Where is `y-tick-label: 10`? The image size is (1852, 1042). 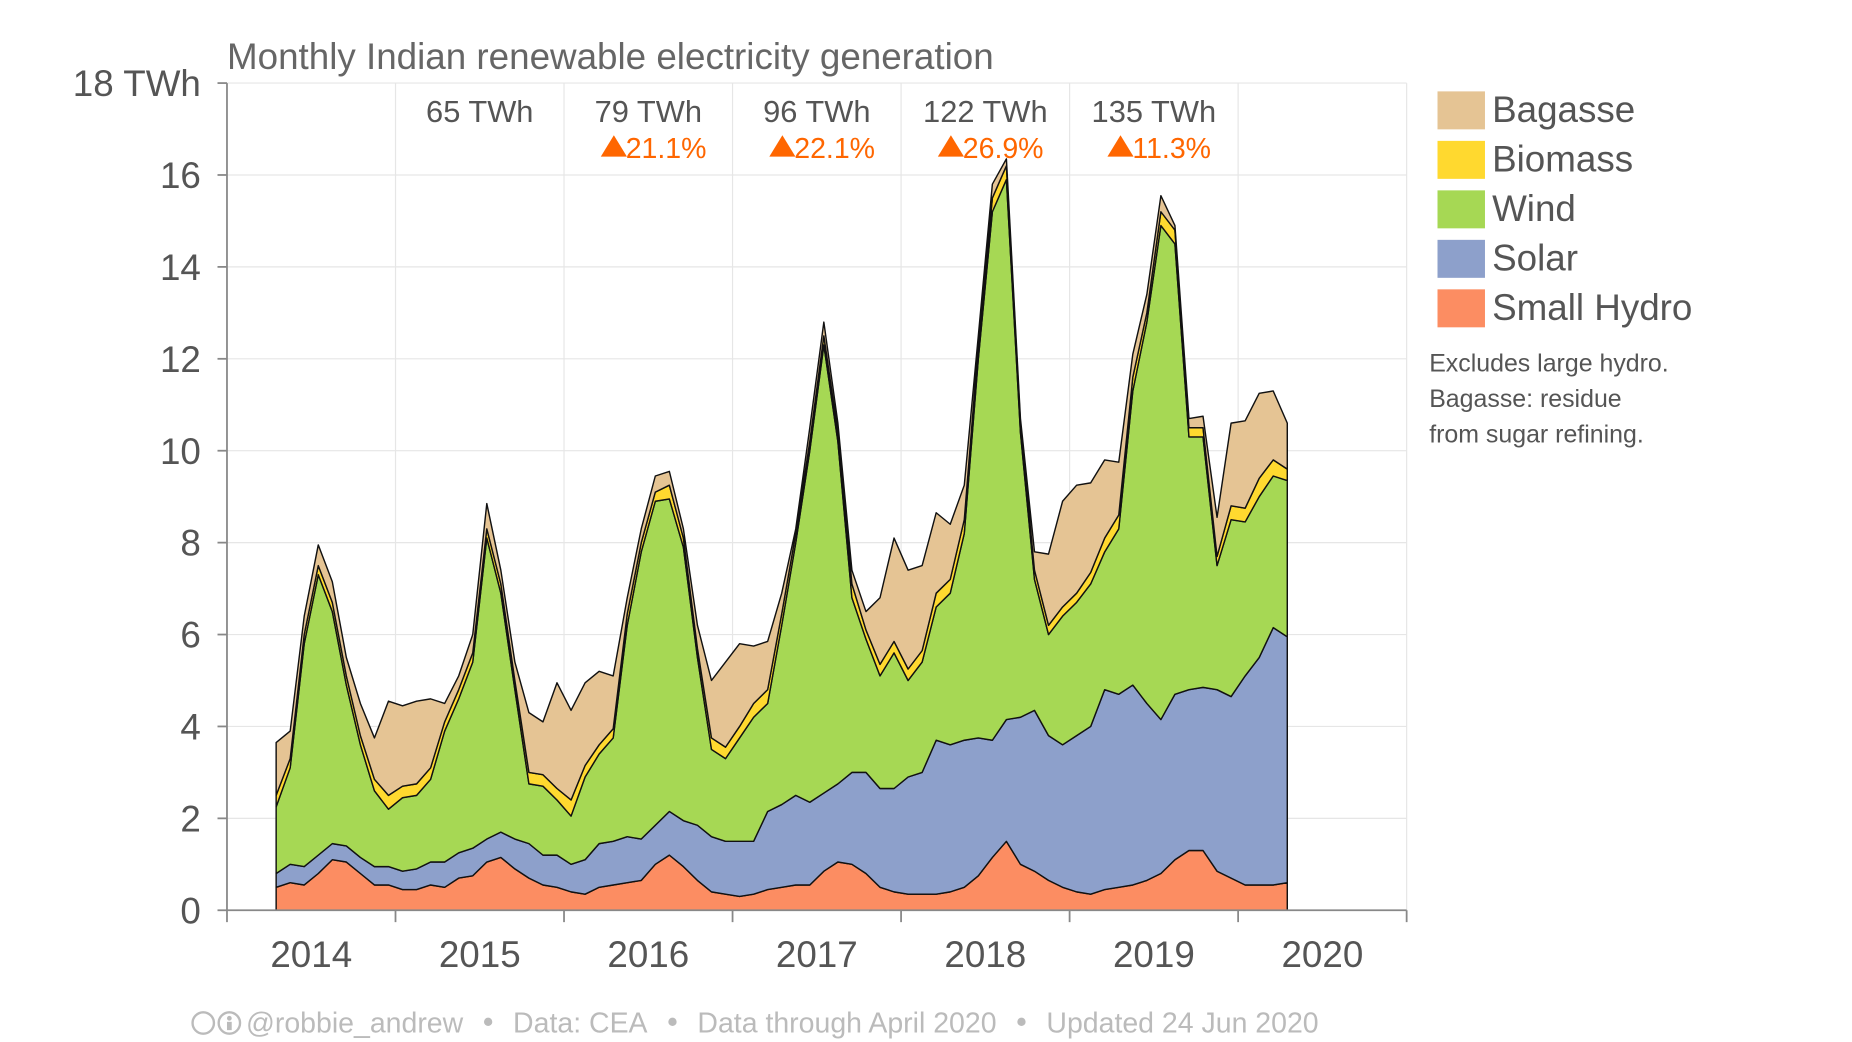 y-tick-label: 10 is located at coordinates (180, 451).